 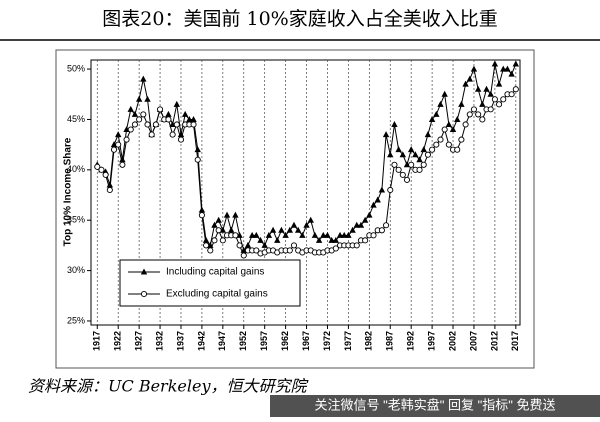 I want to click on legend-marker, so click(x=144, y=271).